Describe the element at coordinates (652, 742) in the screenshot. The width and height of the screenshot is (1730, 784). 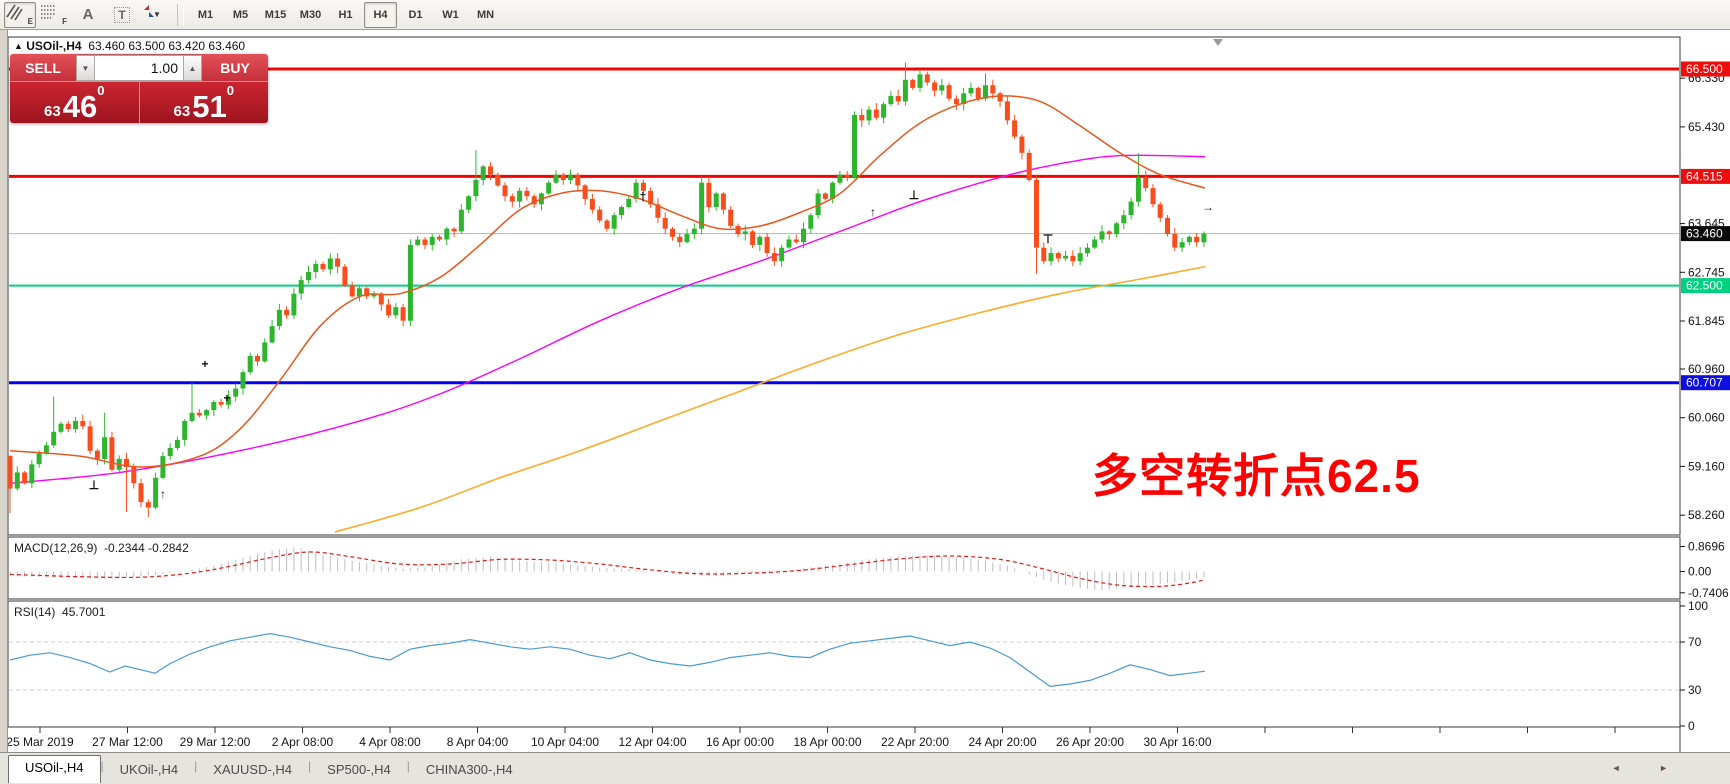
I see `svg-text: 12 Apr 04:00` at that location.